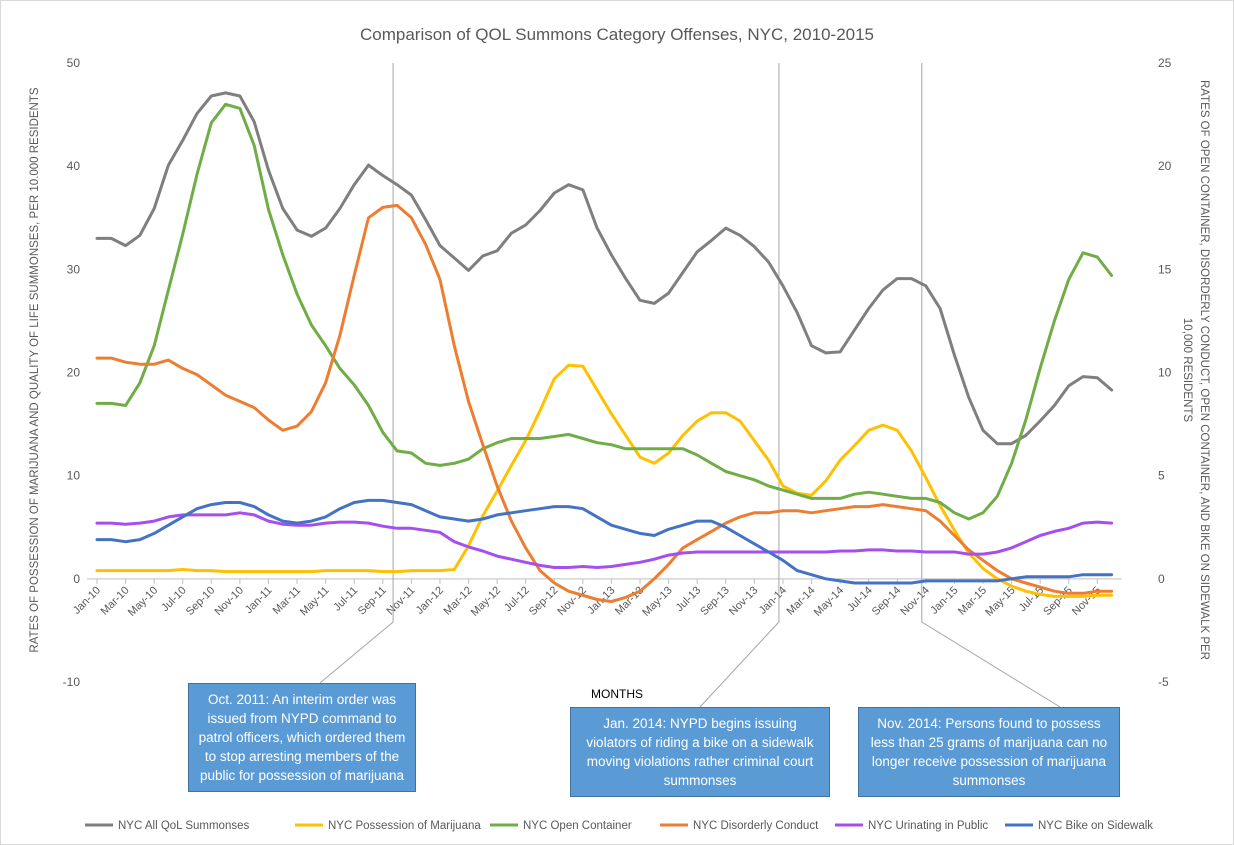  Describe the element at coordinates (577, 826) in the screenshot. I see `legend-label: NYC Open Container` at that location.